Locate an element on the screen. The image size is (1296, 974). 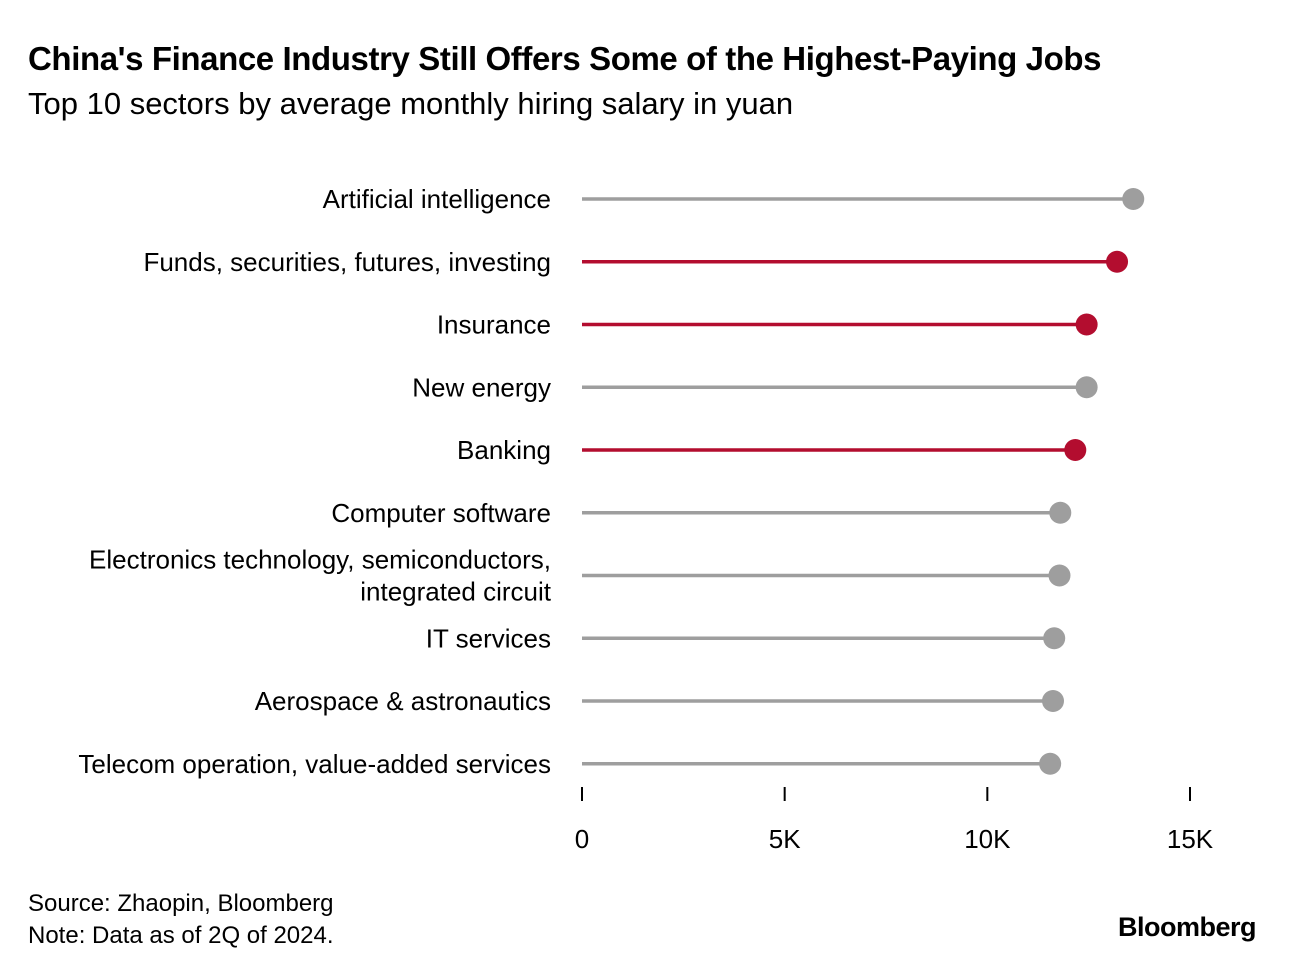
x-tick-label: 15K is located at coordinates (1190, 839).